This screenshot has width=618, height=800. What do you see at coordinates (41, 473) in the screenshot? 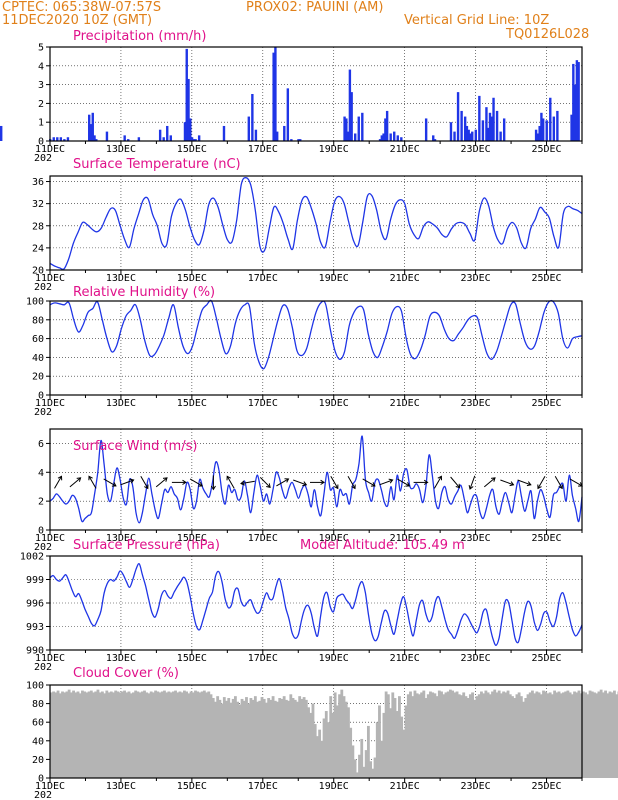
I see `y-tick-label: 4` at bounding box center [41, 473].